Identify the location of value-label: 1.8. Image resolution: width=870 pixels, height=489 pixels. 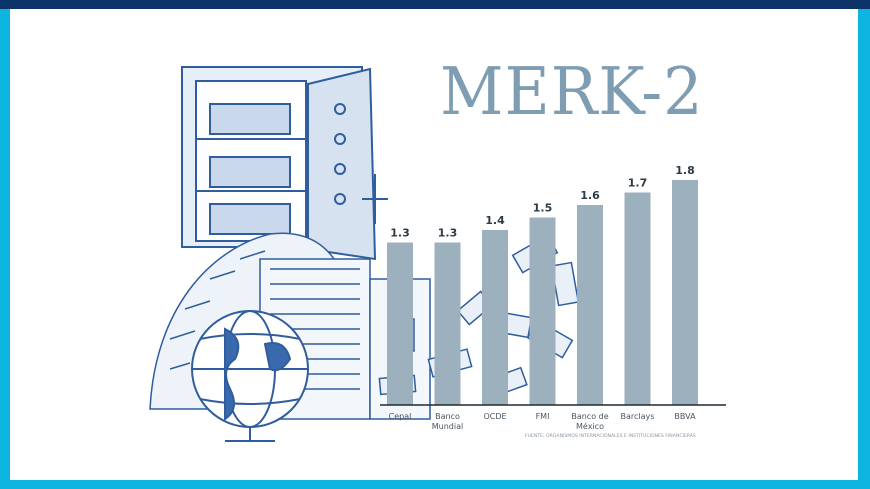
(685, 170).